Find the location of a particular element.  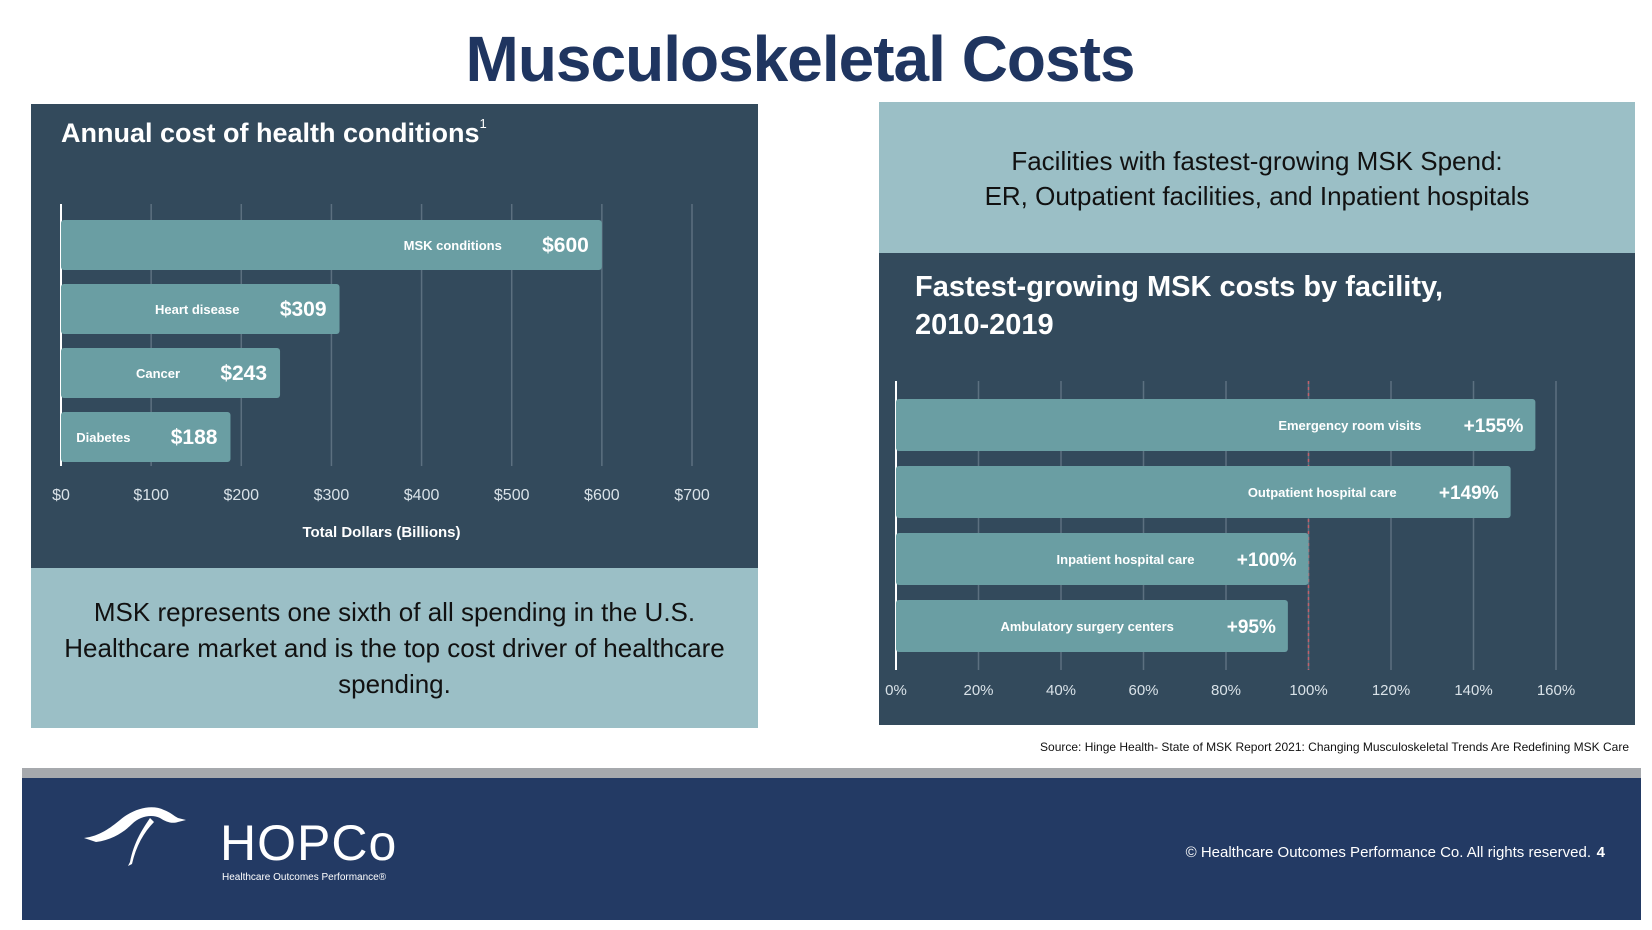

facility-cost-value-label: +100% is located at coordinates (1267, 560).